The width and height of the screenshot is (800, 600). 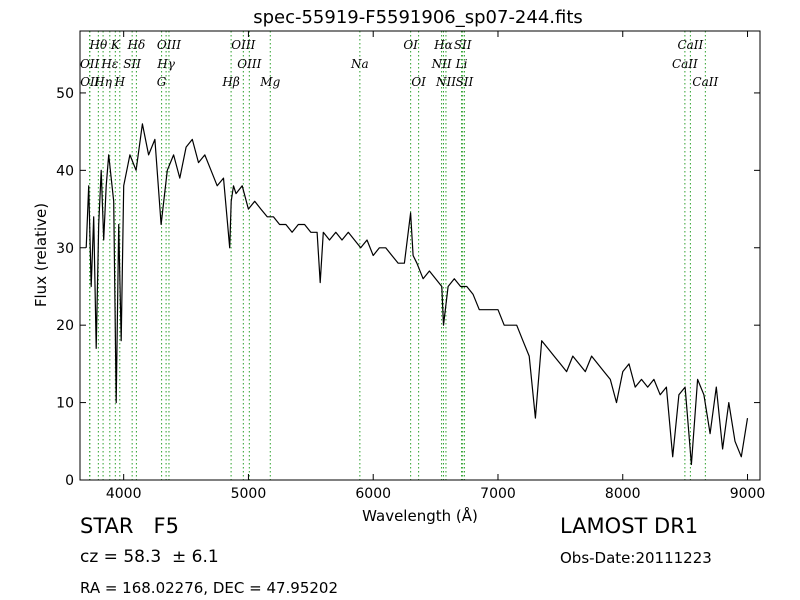 What do you see at coordinates (249, 494) in the screenshot?
I see `x-tick-label: 5000` at bounding box center [249, 494].